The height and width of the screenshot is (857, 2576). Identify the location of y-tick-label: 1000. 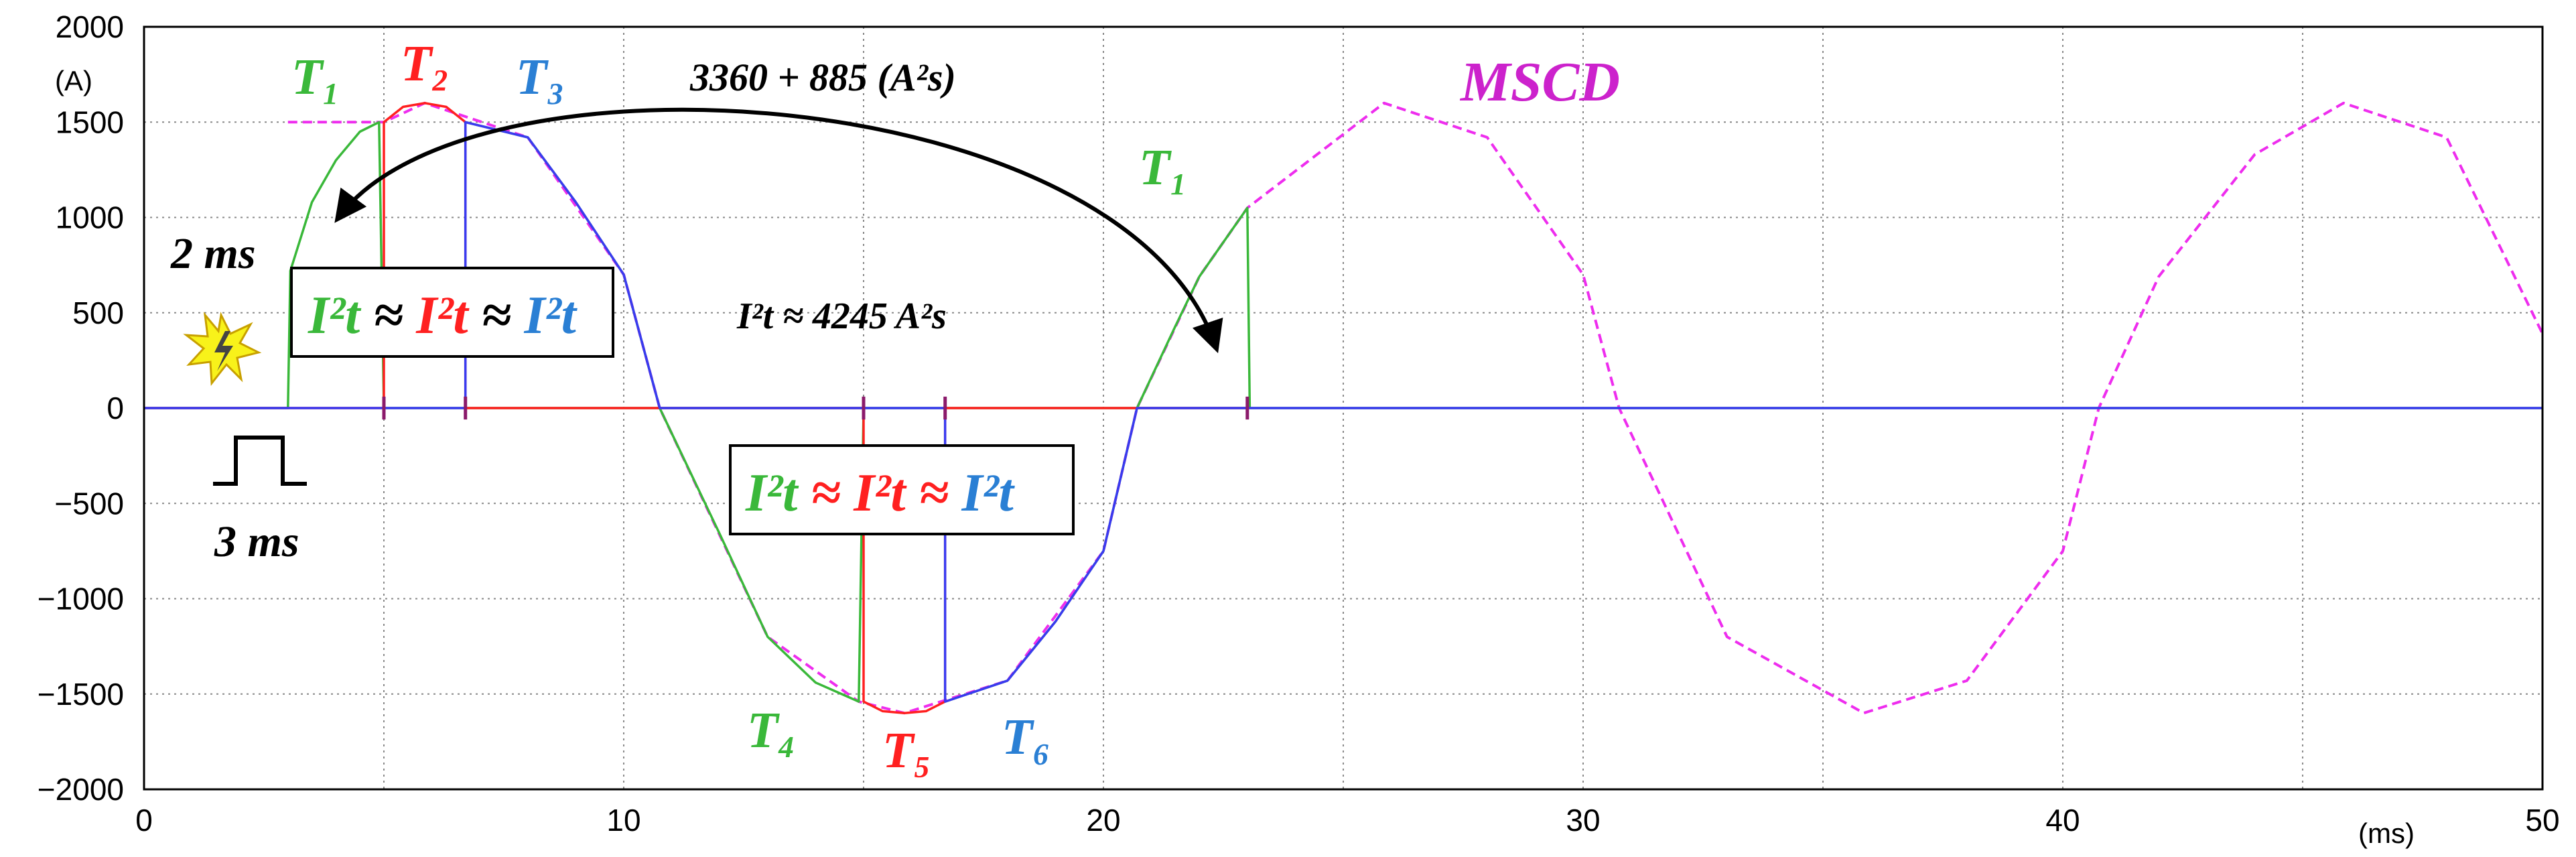
(90, 217).